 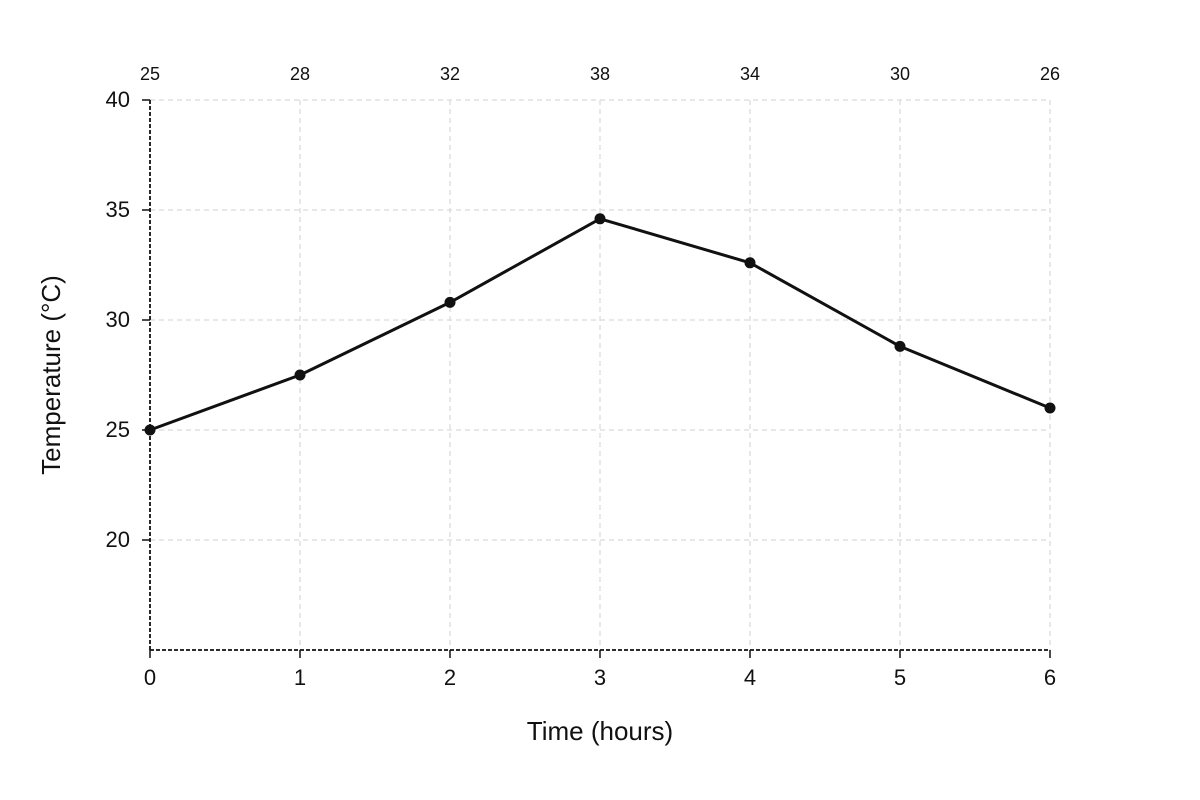 I want to click on x-tick-label: 1, so click(x=300, y=677).